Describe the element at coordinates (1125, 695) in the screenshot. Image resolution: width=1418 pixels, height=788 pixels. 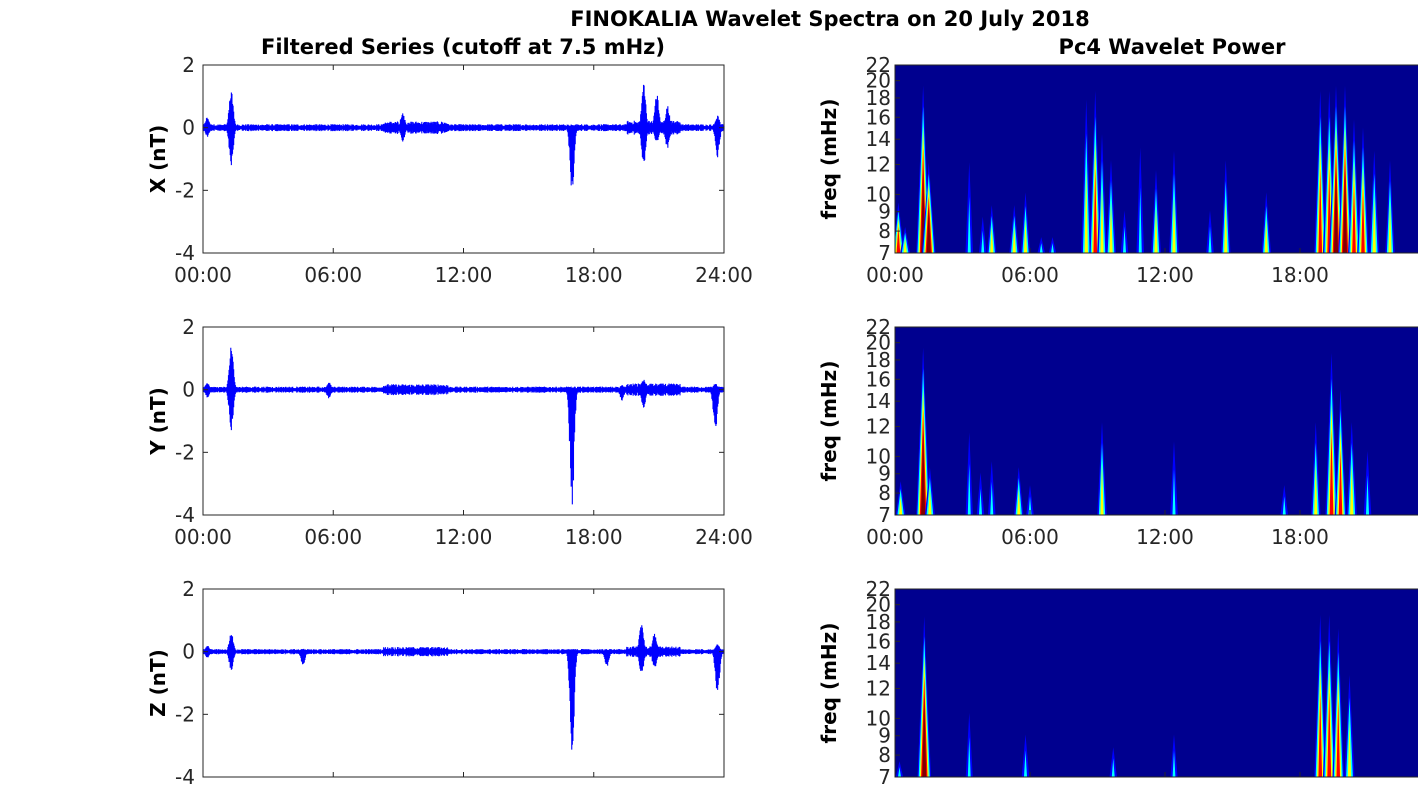
I see `heatmap-streaks` at that location.